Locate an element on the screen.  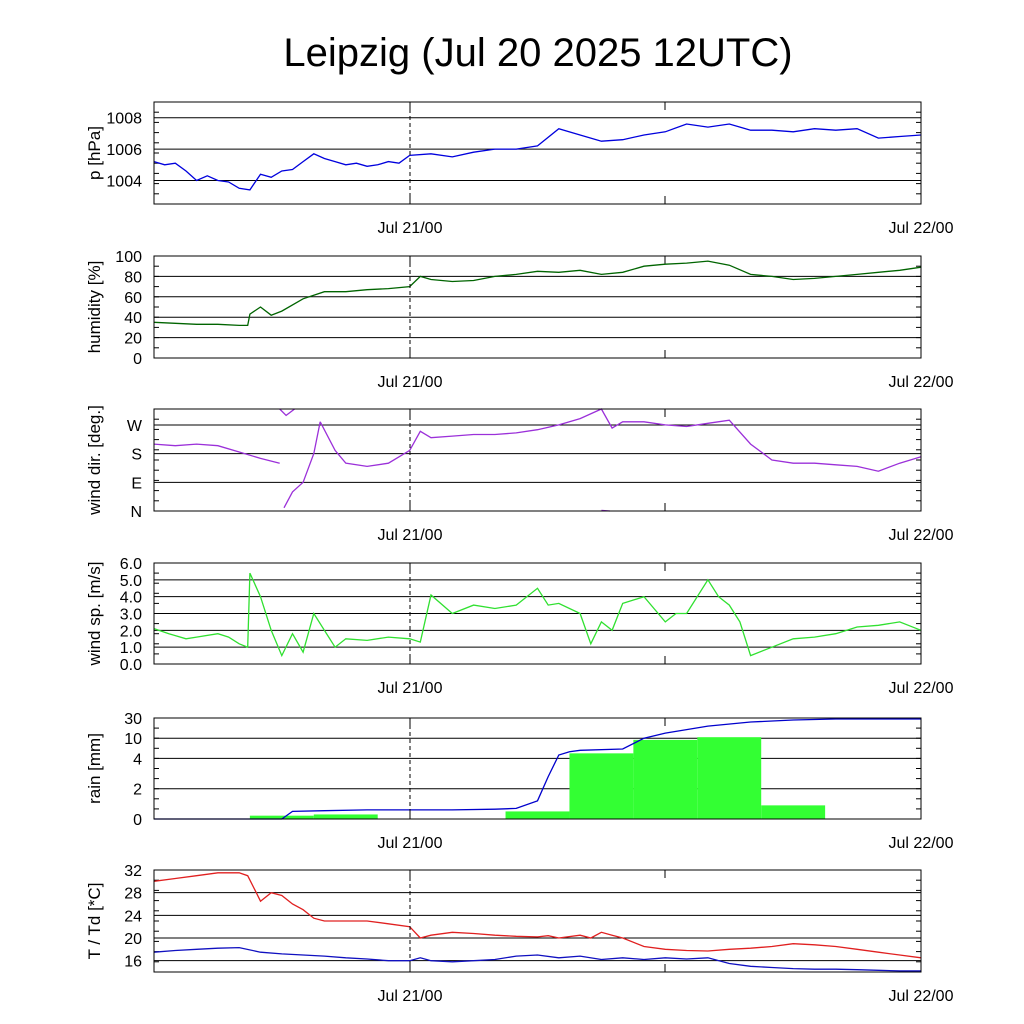
xtick-label-rain-0: Jul 21/00 is located at coordinates (410, 843).